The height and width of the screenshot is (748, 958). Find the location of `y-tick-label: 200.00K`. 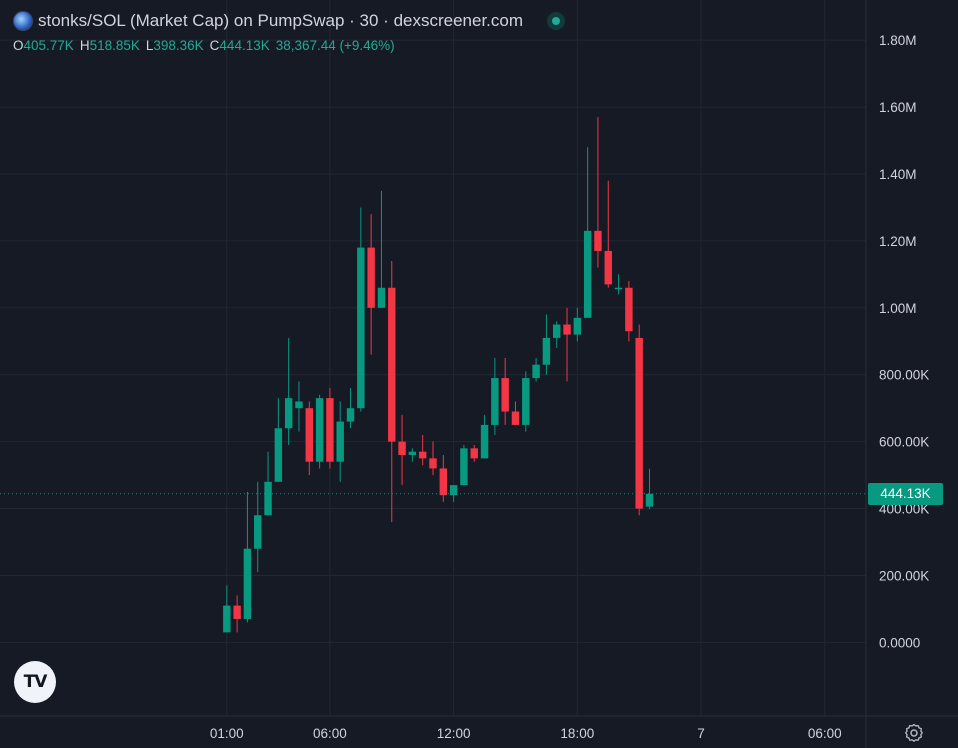

y-tick-label: 200.00K is located at coordinates (904, 575).